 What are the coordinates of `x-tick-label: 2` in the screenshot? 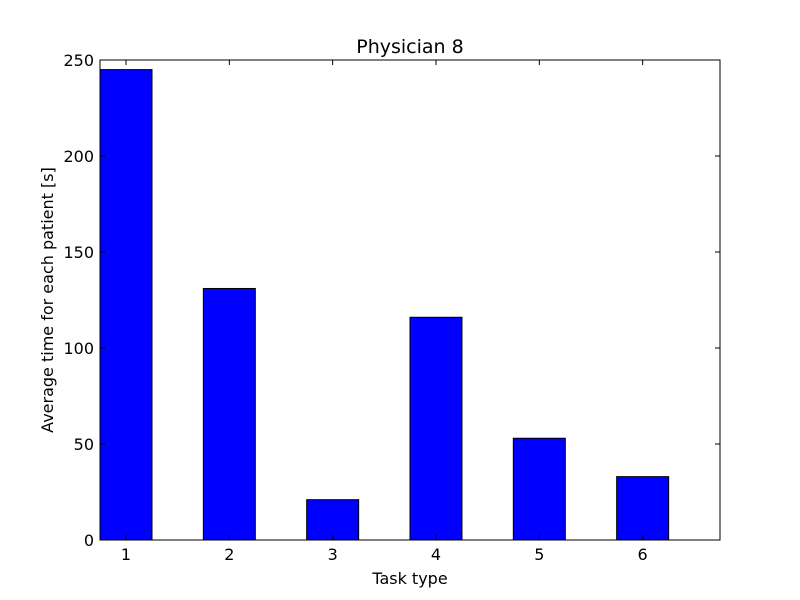 It's located at (229, 554).